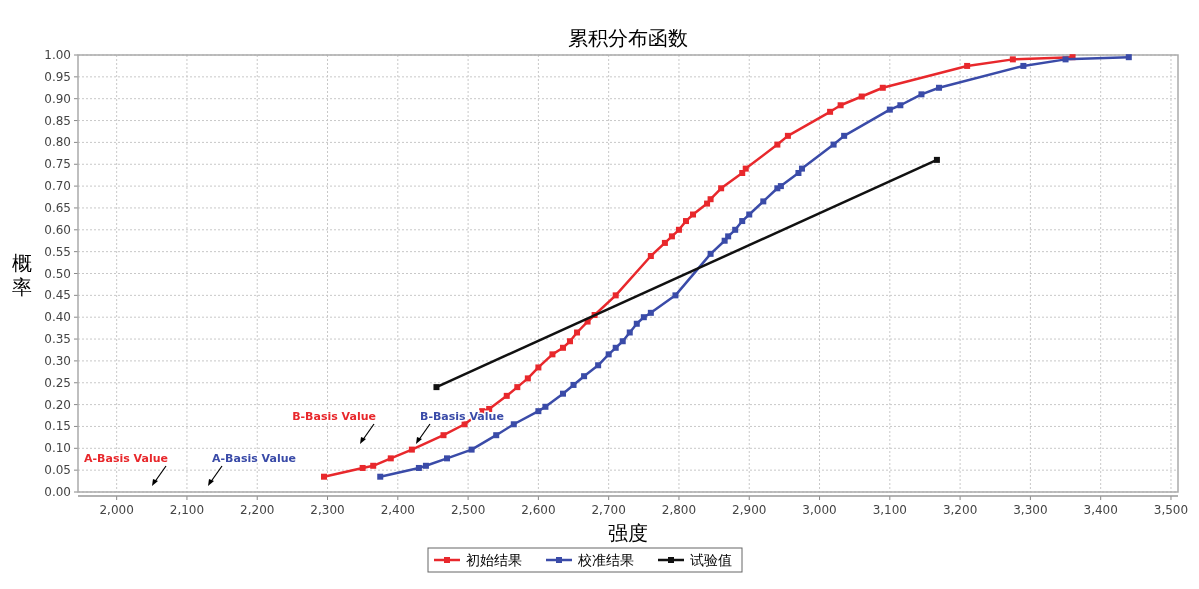 The width and height of the screenshot is (1199, 589). Describe the element at coordinates (57, 426) in the screenshot. I see `y-tick-label: 0.15` at that location.